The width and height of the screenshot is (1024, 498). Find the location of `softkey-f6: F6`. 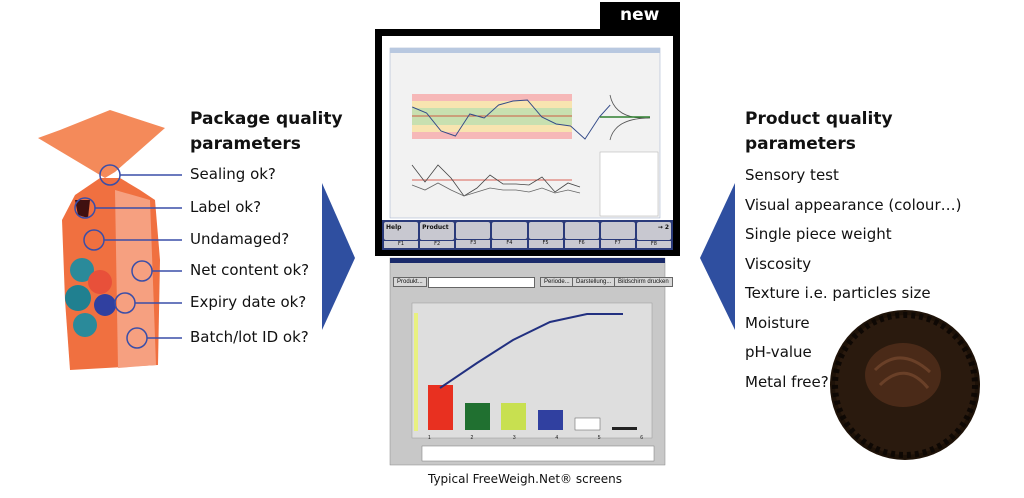

softkey-f6: F6 is located at coordinates (581, 235).